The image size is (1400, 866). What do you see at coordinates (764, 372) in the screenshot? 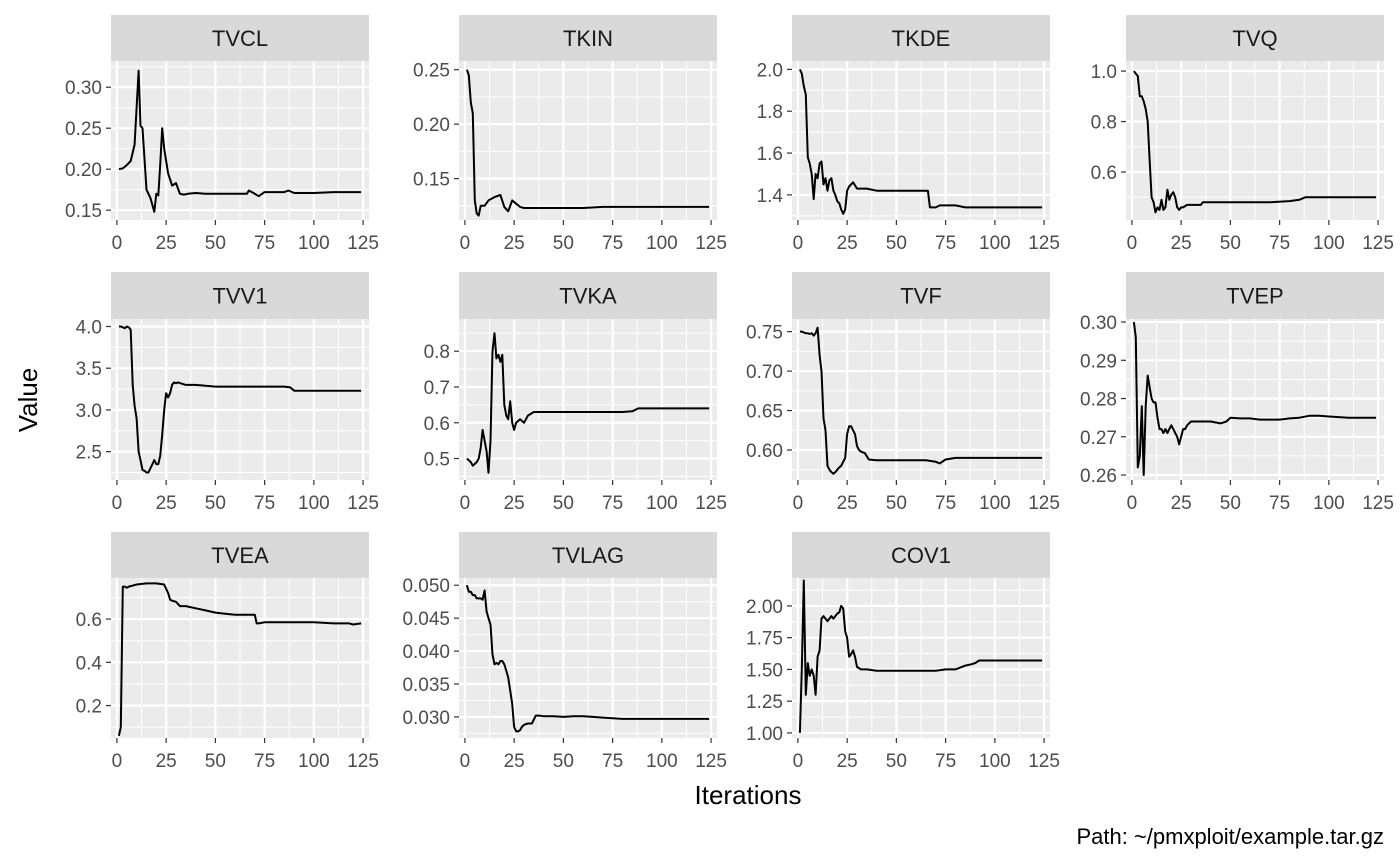
I see `y-tick-label: 0.70` at bounding box center [764, 372].